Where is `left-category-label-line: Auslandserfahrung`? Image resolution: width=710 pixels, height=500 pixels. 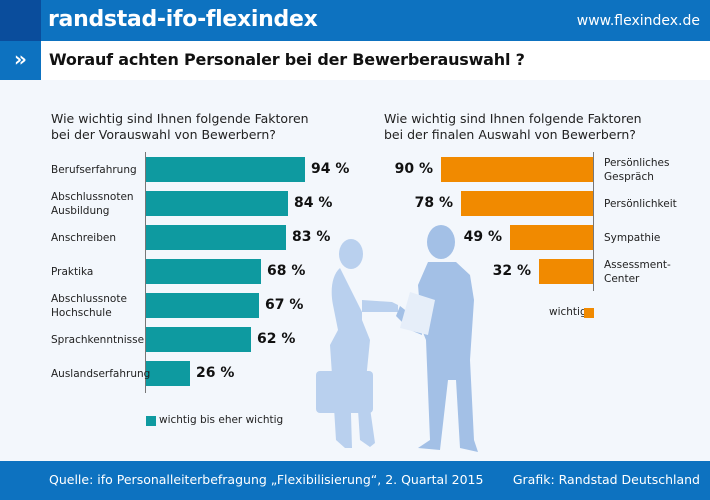 left-category-label-line: Auslandserfahrung is located at coordinates (101, 373).